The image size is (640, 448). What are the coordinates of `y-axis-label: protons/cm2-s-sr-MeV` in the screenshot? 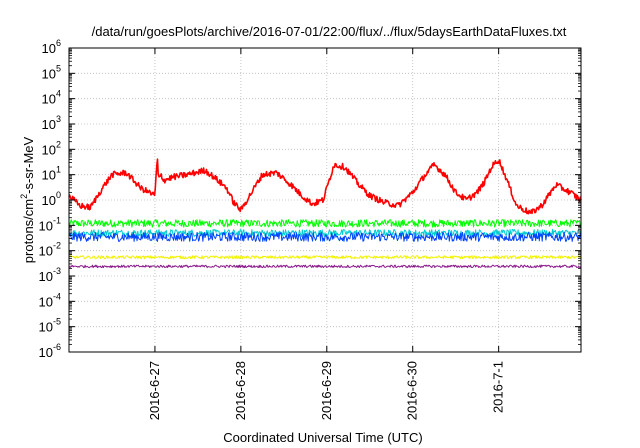 It's located at (27, 199).